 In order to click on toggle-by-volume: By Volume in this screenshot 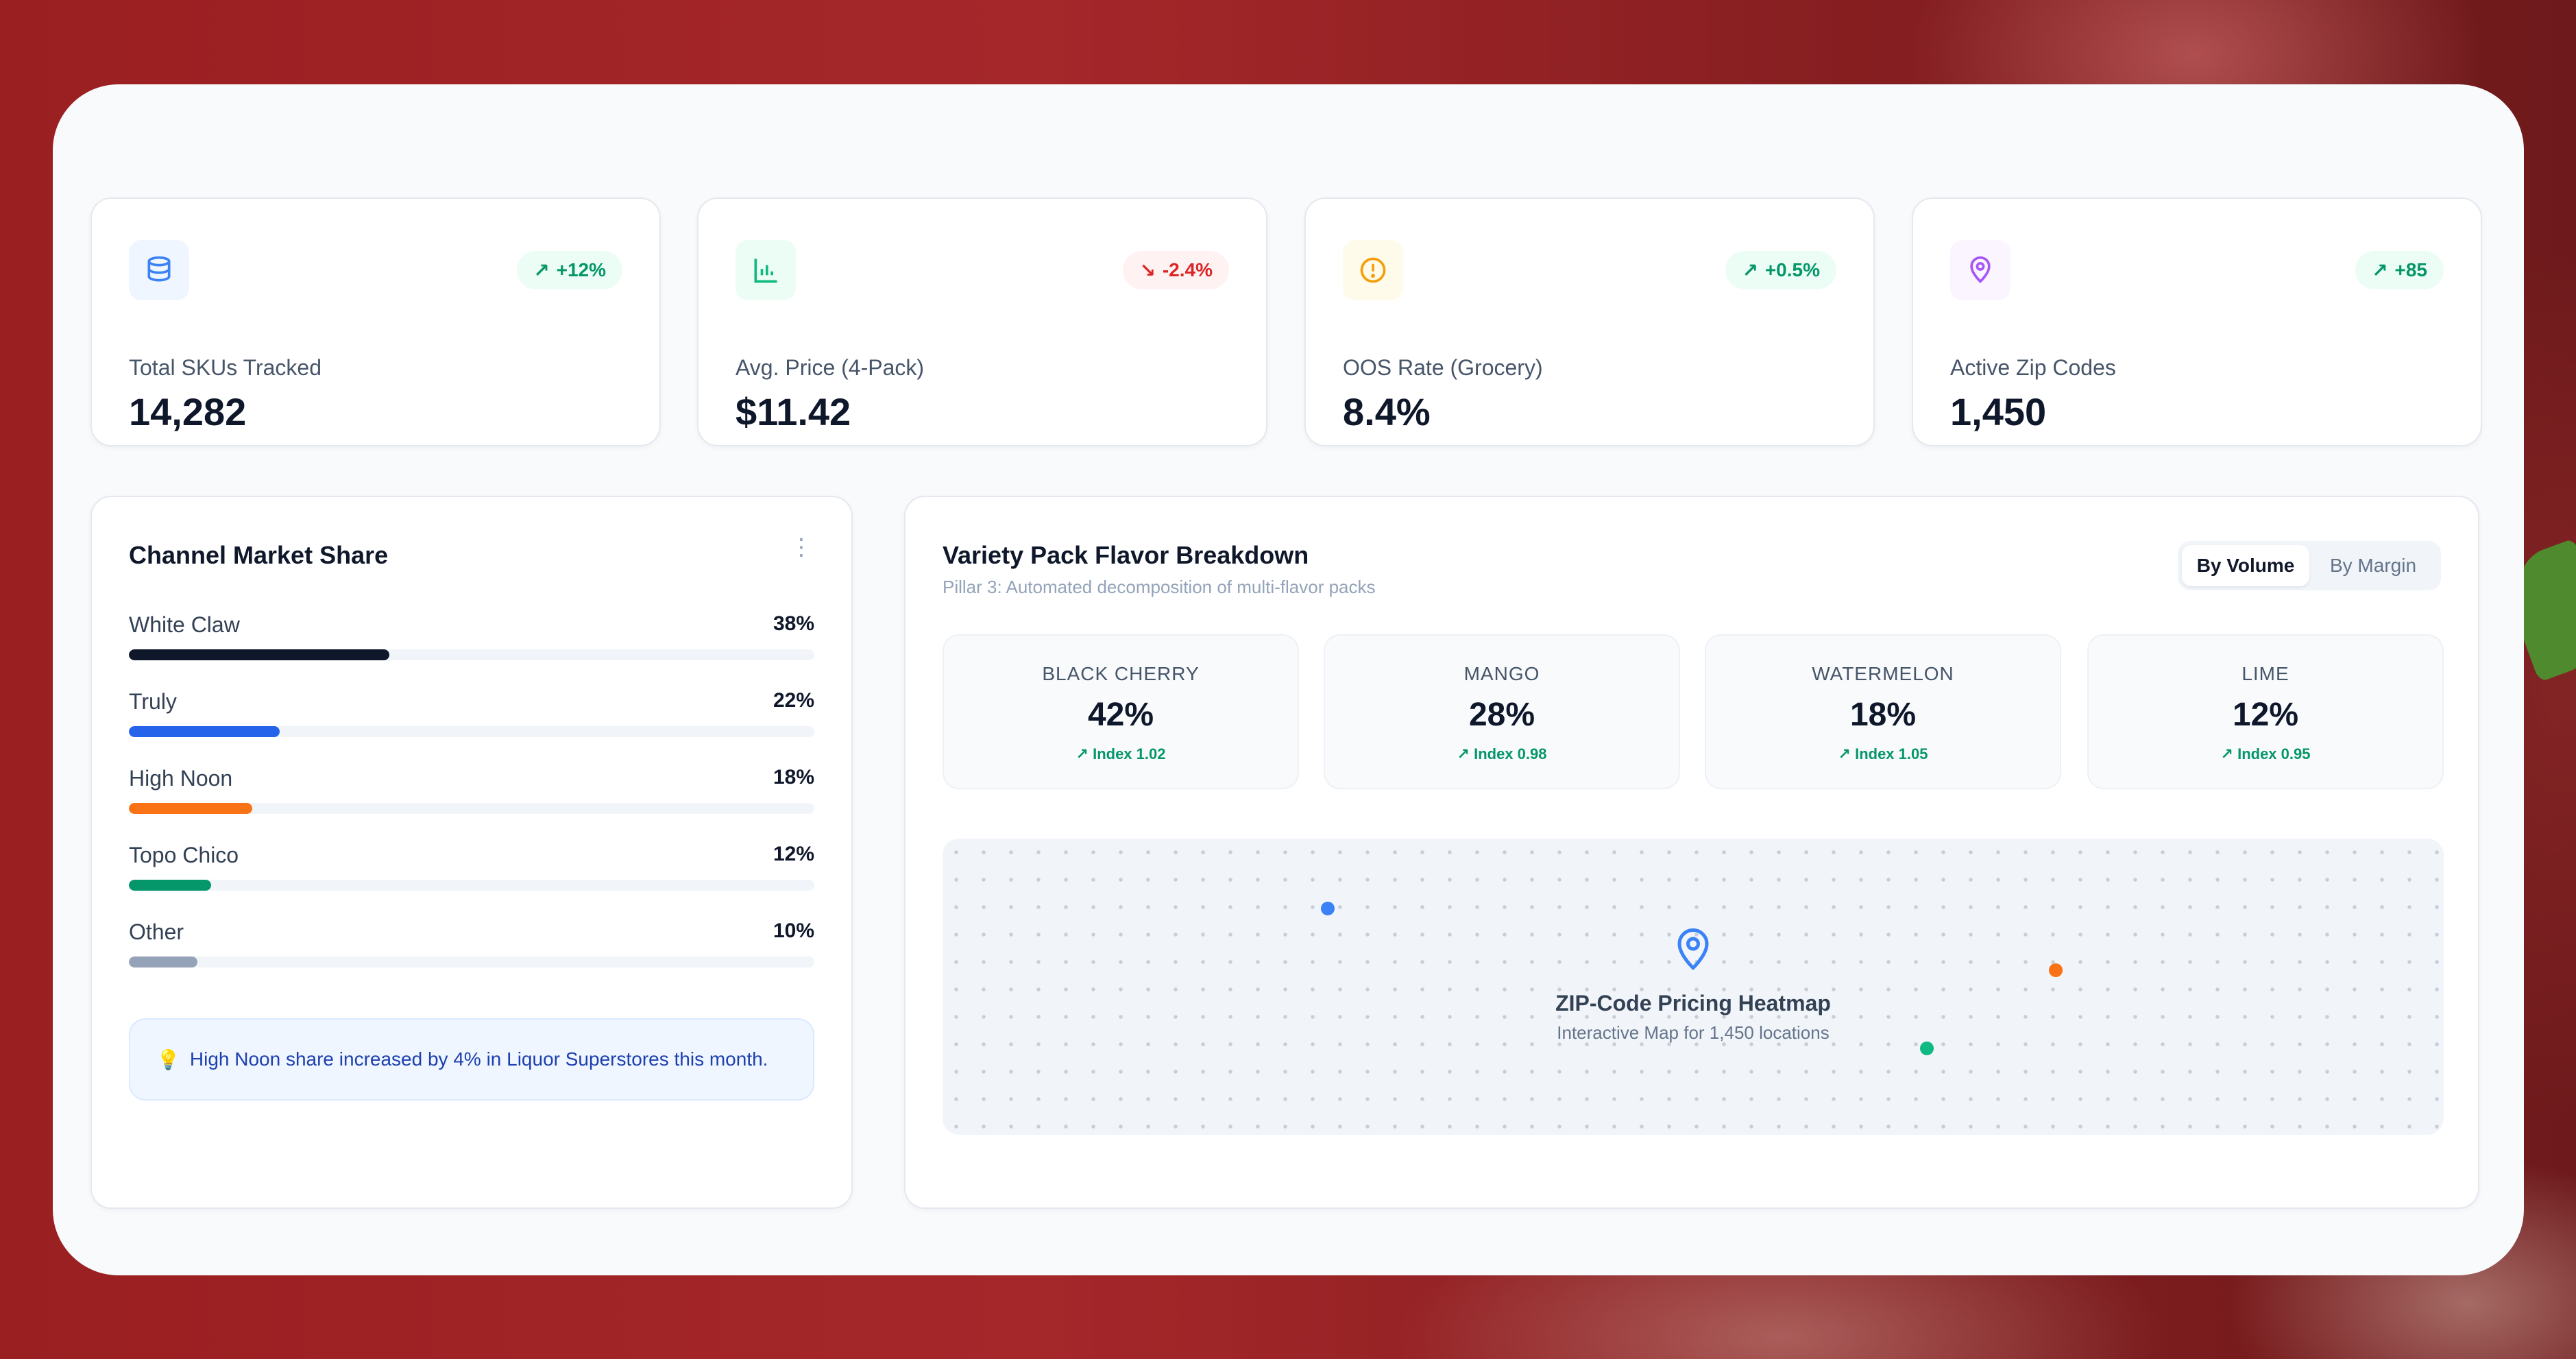, I will do `click(2245, 565)`.